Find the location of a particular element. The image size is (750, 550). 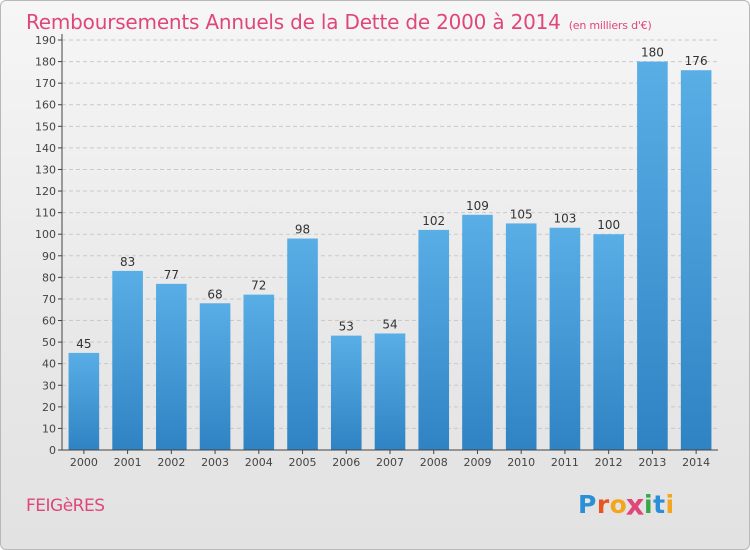

y-tick-label: 80 is located at coordinates (49, 277).